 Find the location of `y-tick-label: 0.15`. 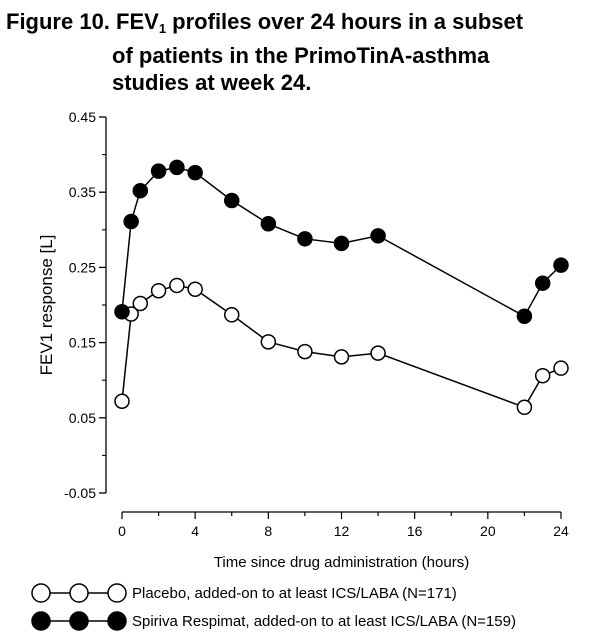

y-tick-label: 0.15 is located at coordinates (82, 343).